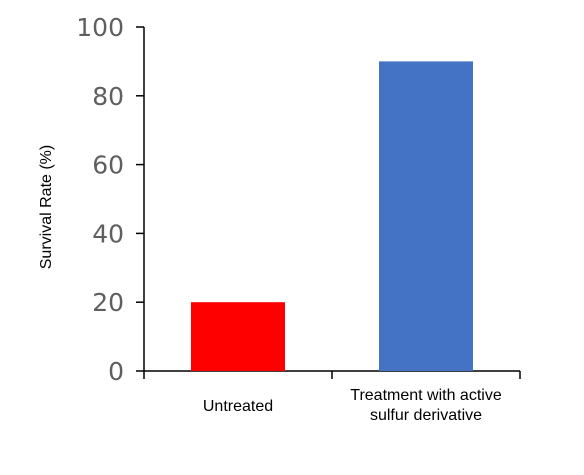 The image size is (584, 475). I want to click on y-tick-label: 0, so click(116, 371).